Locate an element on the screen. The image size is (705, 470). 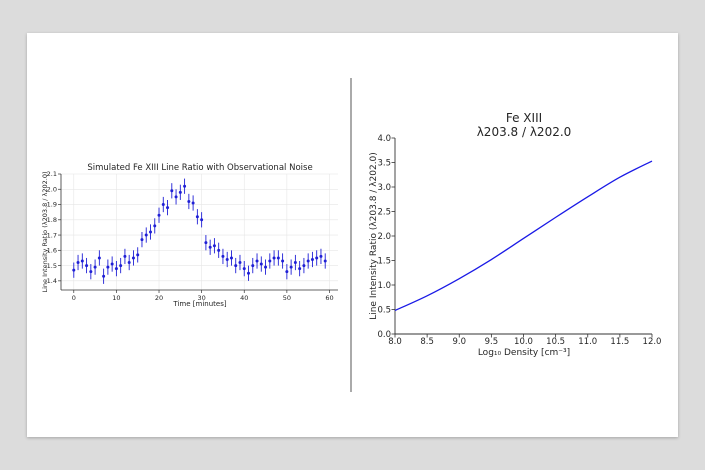
right-y-axis-label: Line Intensity Ratio (λ203.8 / λ202.0) is located at coordinates (374, 236).